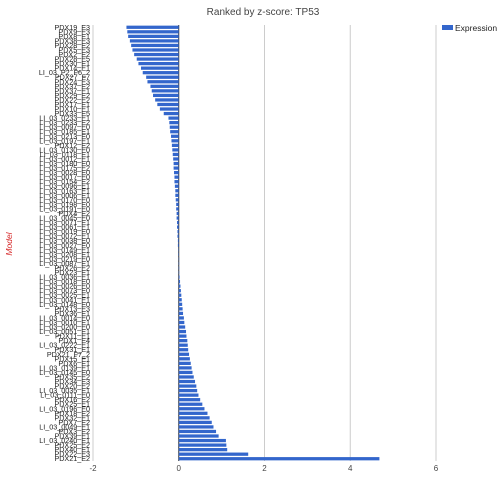 This screenshot has width=500, height=477. Describe the element at coordinates (72, 40) in the screenshot. I see `category-label-3: PDX38_E3` at that location.